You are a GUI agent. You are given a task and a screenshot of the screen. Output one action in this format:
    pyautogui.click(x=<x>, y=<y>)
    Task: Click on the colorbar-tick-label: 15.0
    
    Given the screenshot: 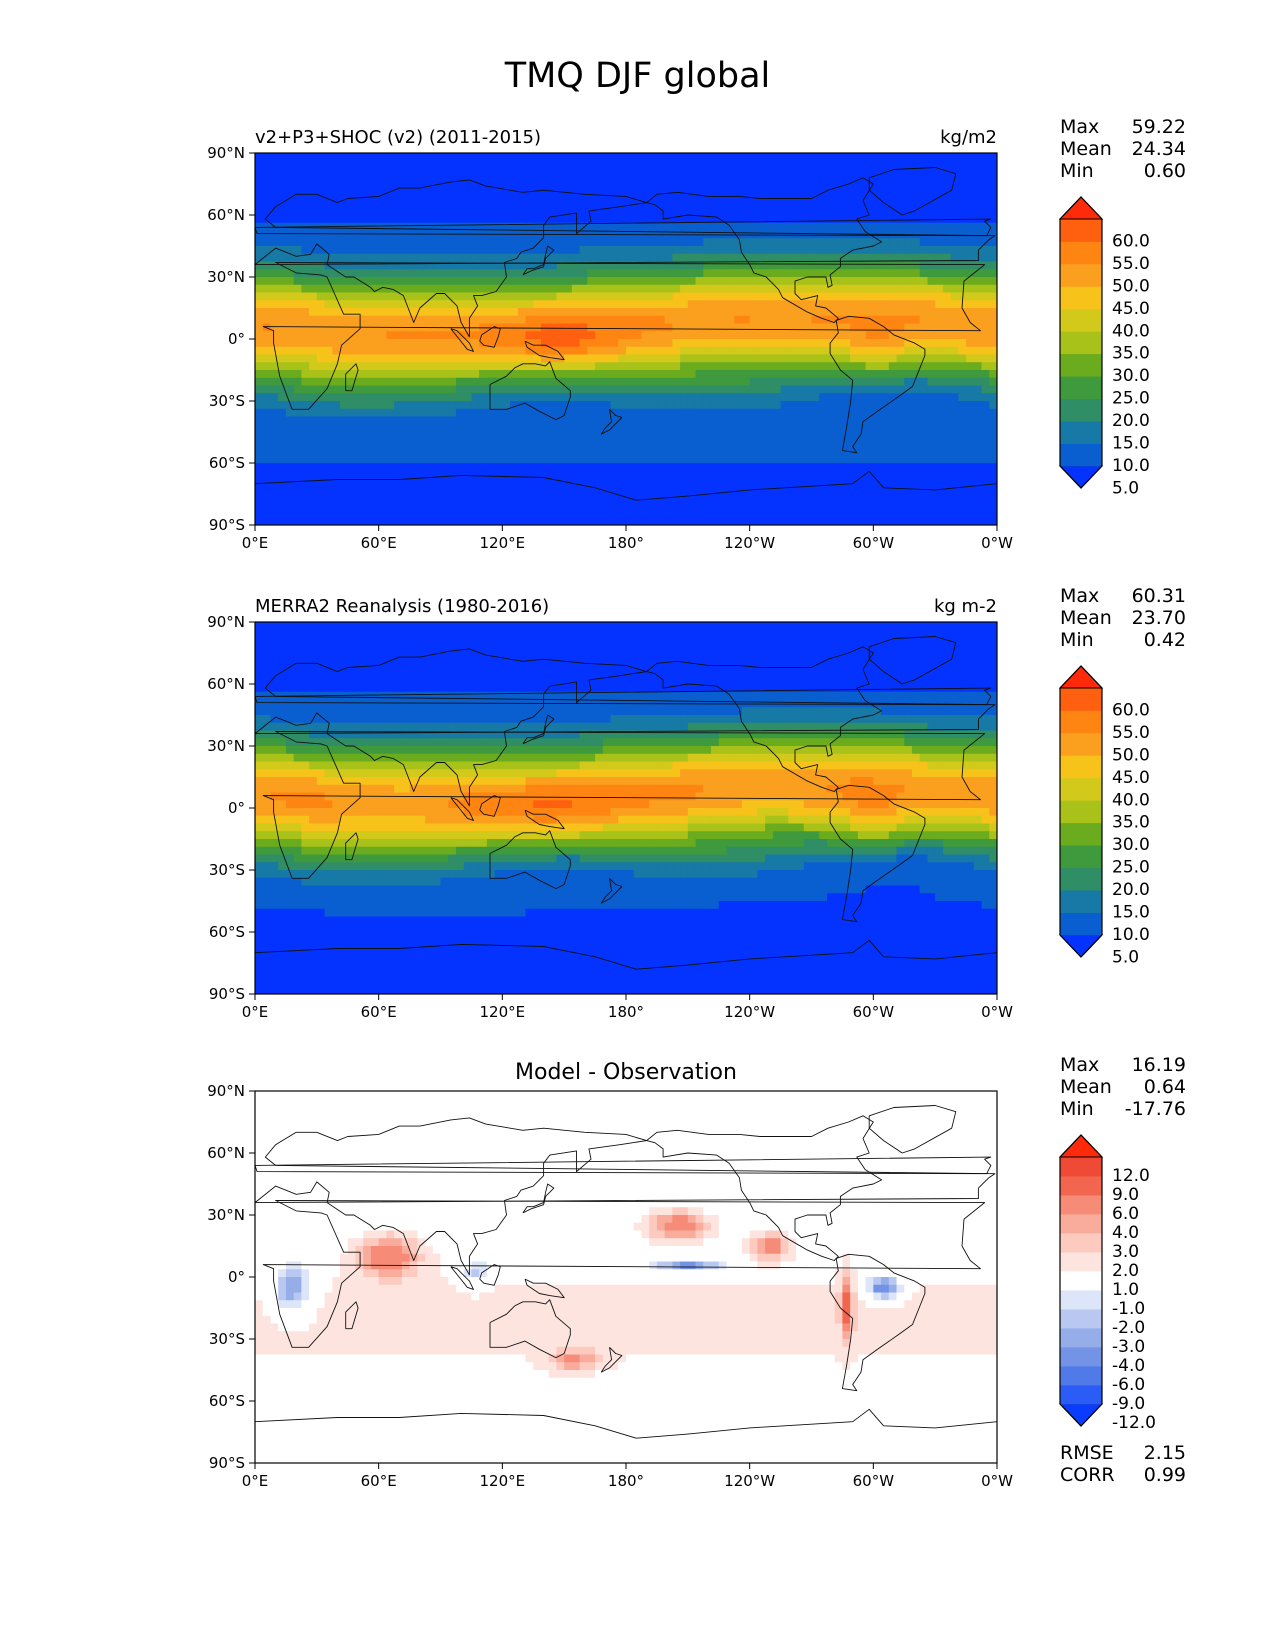 What is the action you would take?
    pyautogui.click(x=1131, y=444)
    